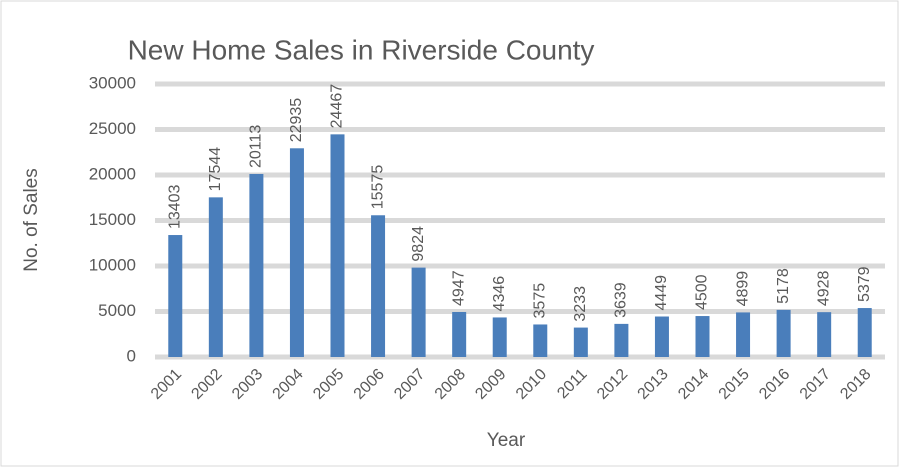  What do you see at coordinates (418, 244) in the screenshot?
I see `data-label: 9824` at bounding box center [418, 244].